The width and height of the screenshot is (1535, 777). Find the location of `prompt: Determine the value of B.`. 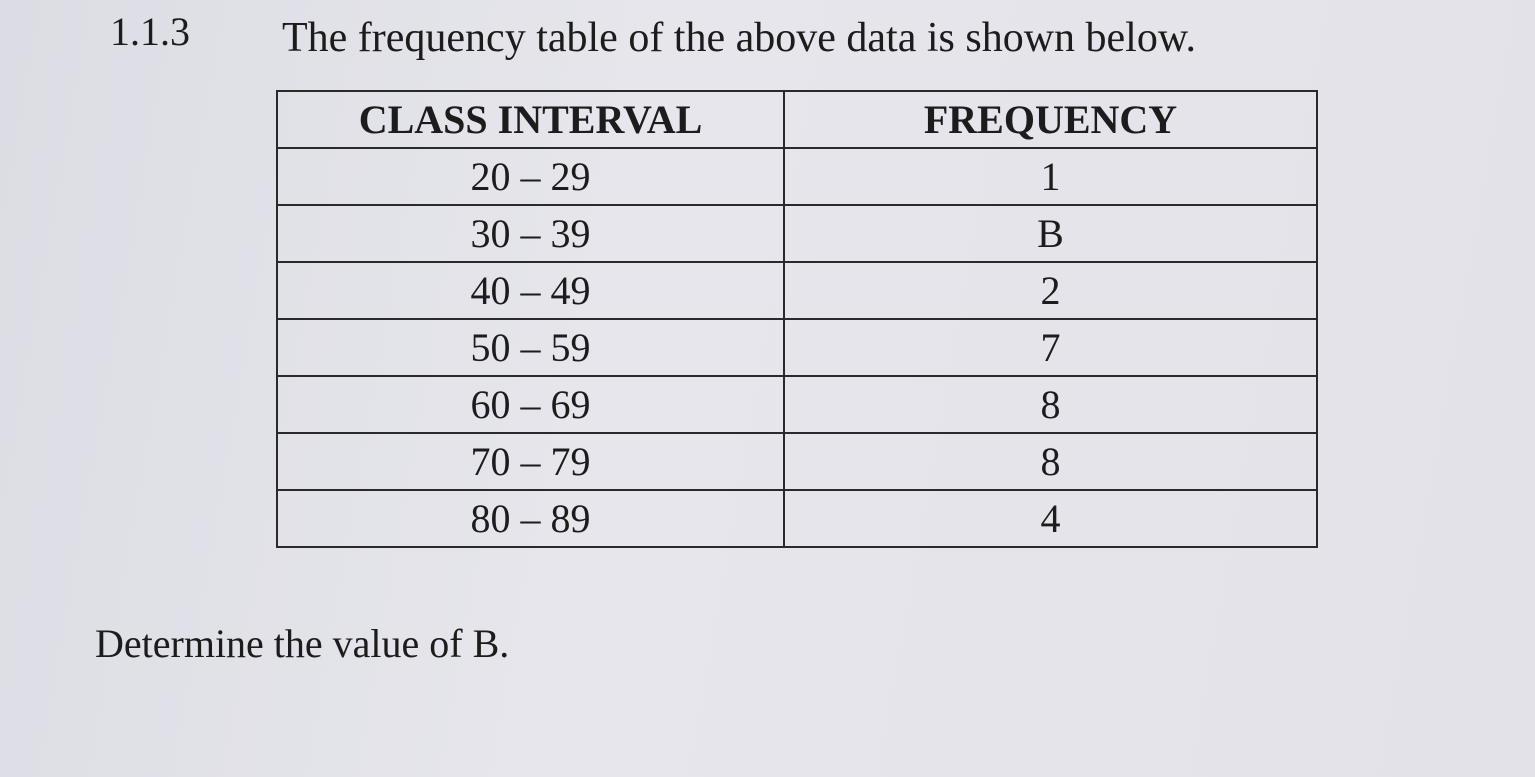

prompt: Determine the value of B. is located at coordinates (302, 643).